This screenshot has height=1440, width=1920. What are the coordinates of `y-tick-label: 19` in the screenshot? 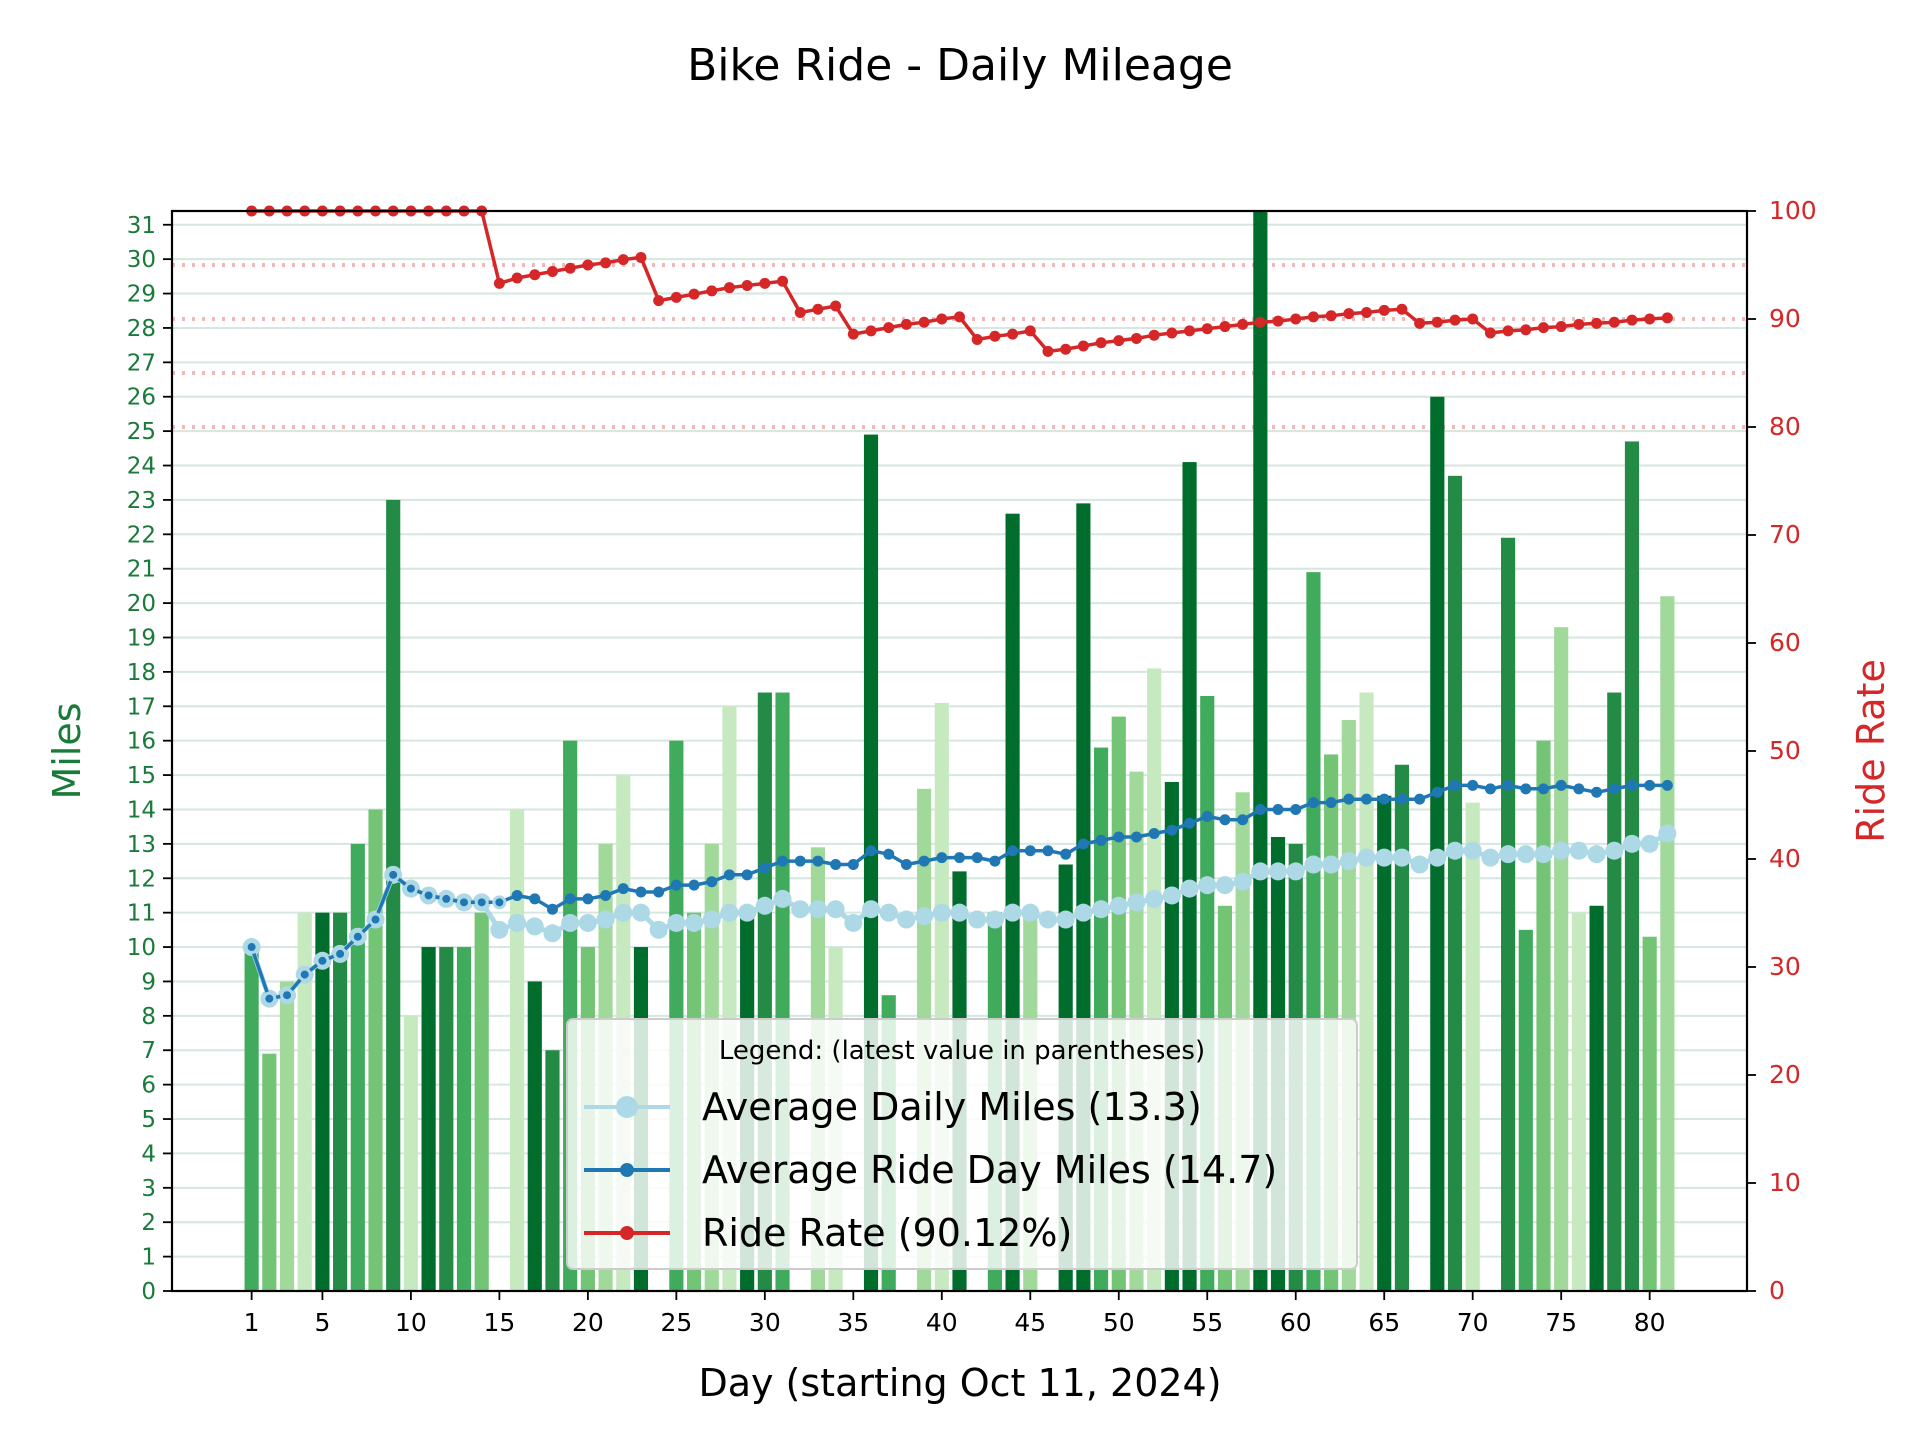 It's located at (141, 638).